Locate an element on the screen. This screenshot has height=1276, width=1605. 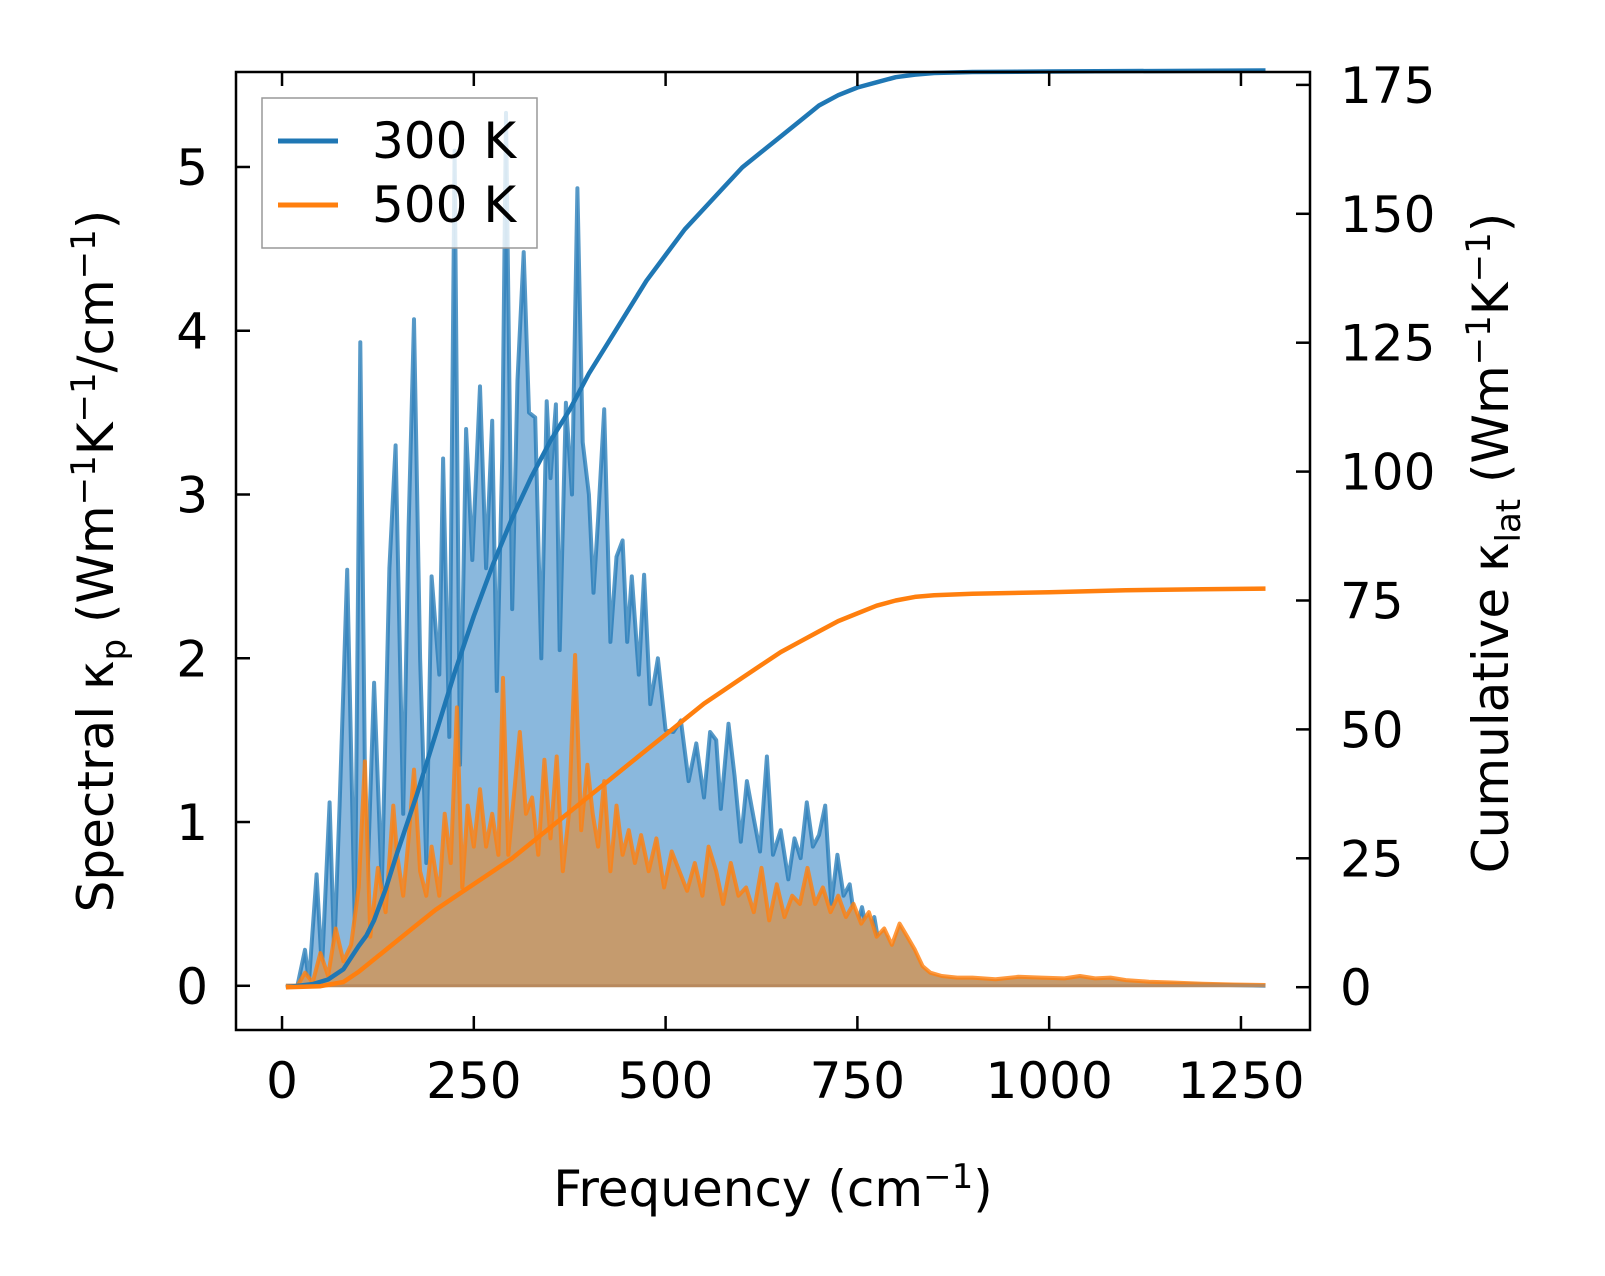
y-left-tick-label-3: 3 is located at coordinates (192, 496).